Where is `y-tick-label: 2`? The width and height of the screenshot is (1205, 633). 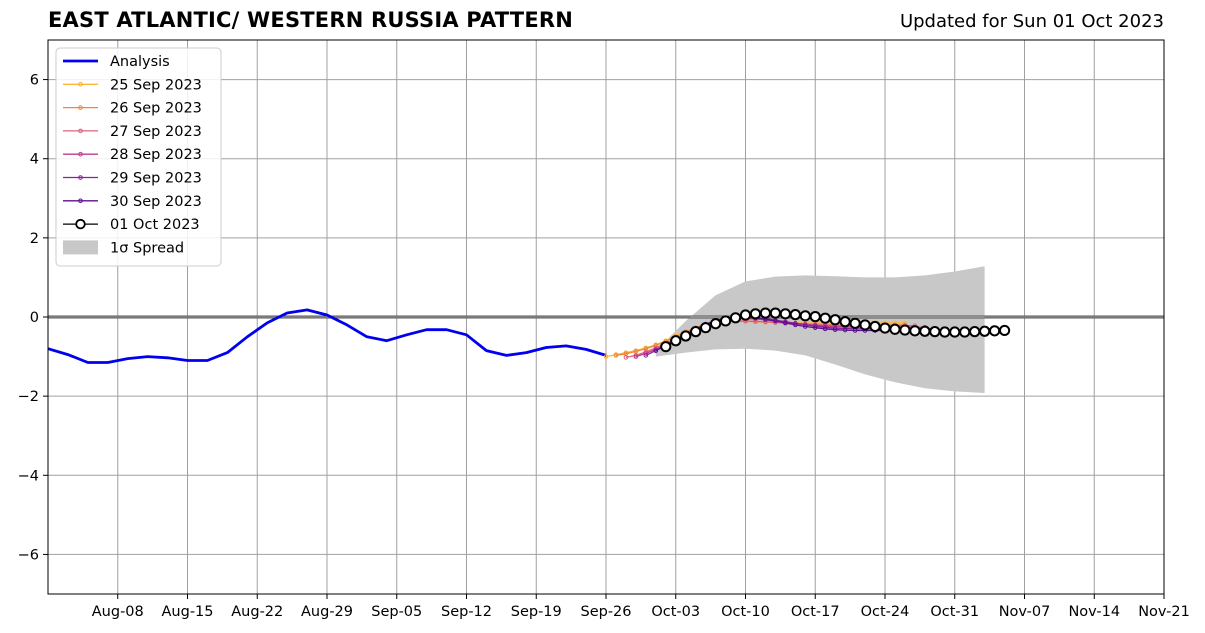 y-tick-label: 2 is located at coordinates (34, 239).